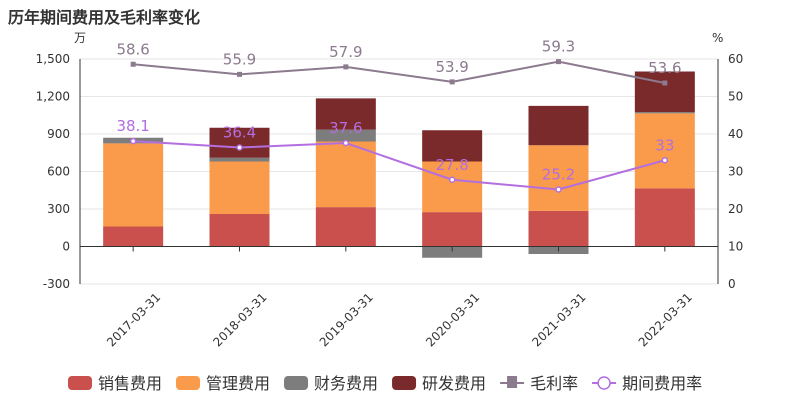 This screenshot has width=800, height=400. Describe the element at coordinates (664, 145) in the screenshot. I see `data-label: 33` at that location.